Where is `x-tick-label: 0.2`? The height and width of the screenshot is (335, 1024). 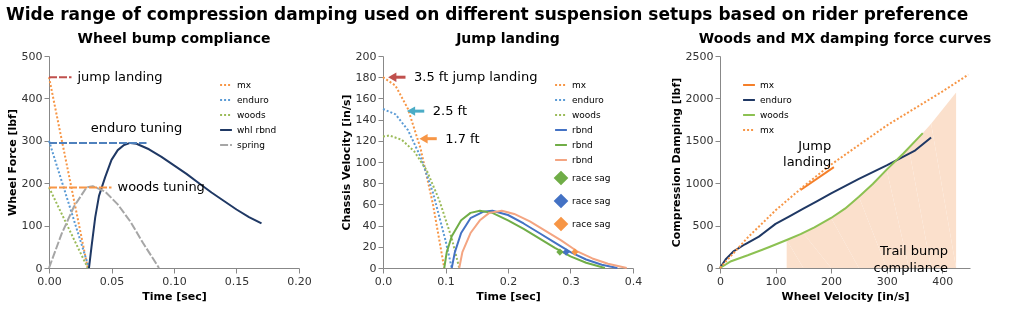
x-tick-label: 0.2 is located at coordinates (508, 281).